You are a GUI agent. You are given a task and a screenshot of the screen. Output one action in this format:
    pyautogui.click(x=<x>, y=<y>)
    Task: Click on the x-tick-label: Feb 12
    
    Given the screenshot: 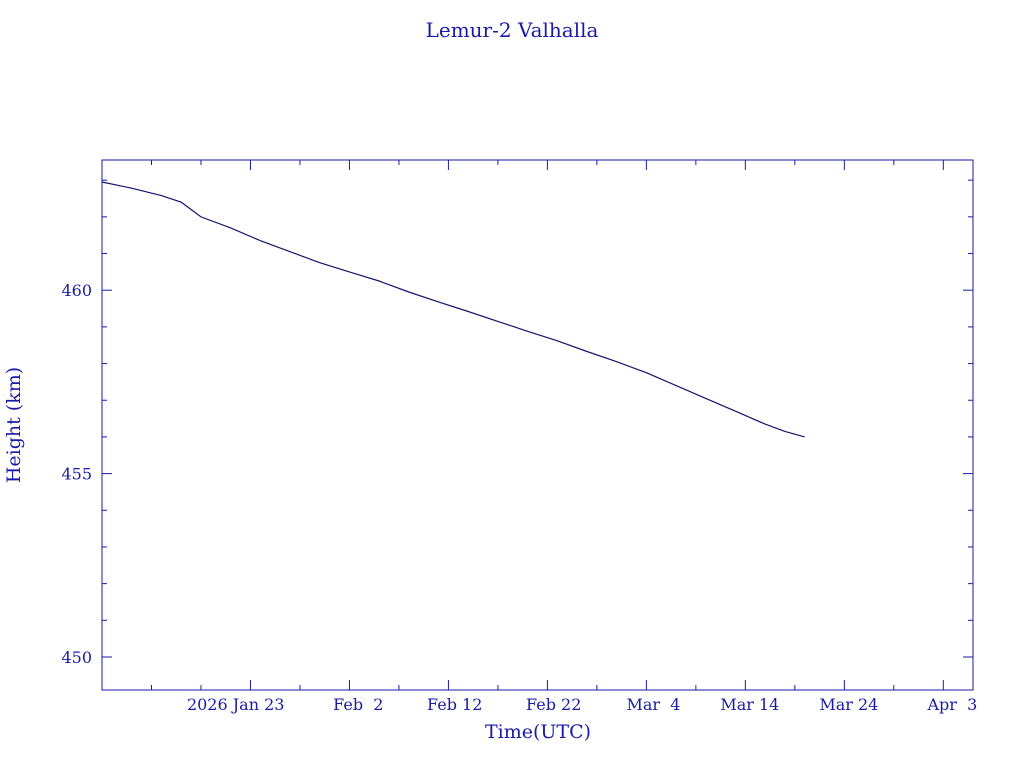 What is the action you would take?
    pyautogui.click(x=454, y=704)
    